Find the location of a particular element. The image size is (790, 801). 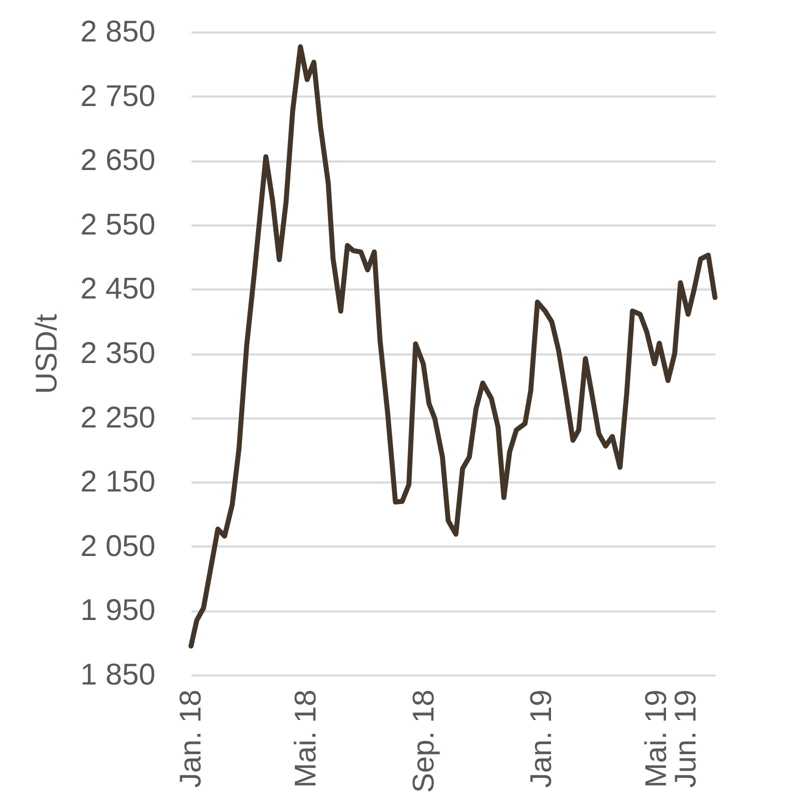

x-tick-label: Sep. 18 is located at coordinates (424, 741).